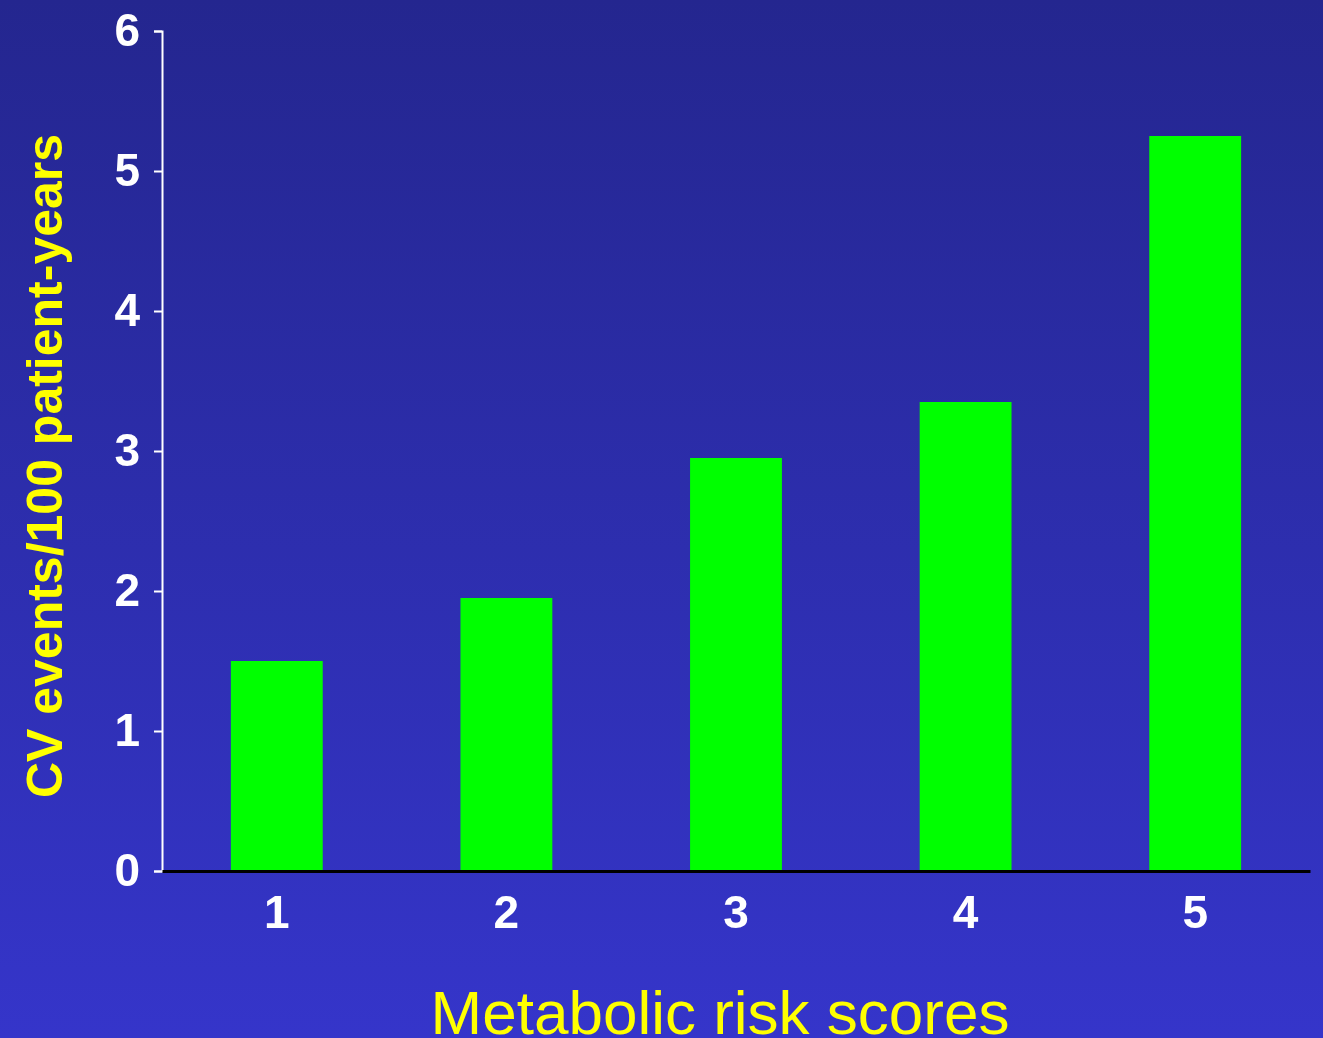  I want to click on y-tick-label: 3, so click(127, 450).